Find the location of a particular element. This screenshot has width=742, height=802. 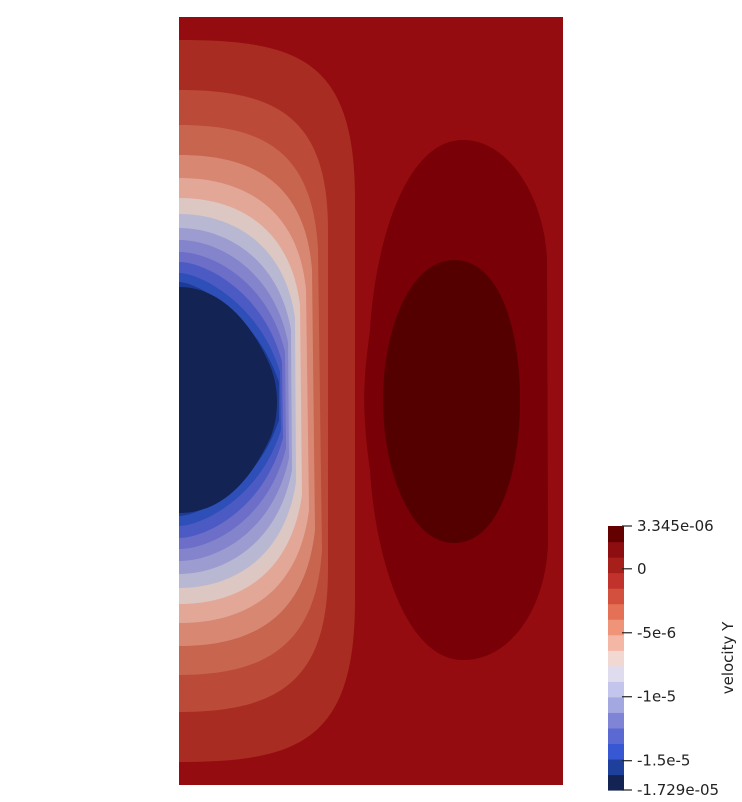

colorbar-tick-label: -5e-6 is located at coordinates (656, 633).